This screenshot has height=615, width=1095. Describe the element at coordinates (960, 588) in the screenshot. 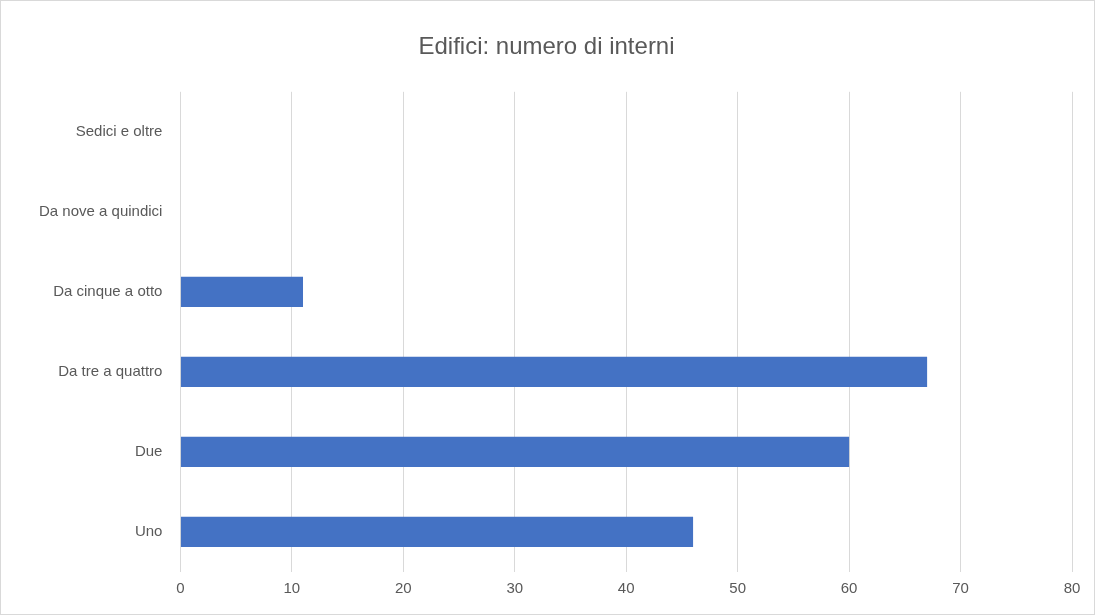

I see `x-tick-label: 70` at that location.